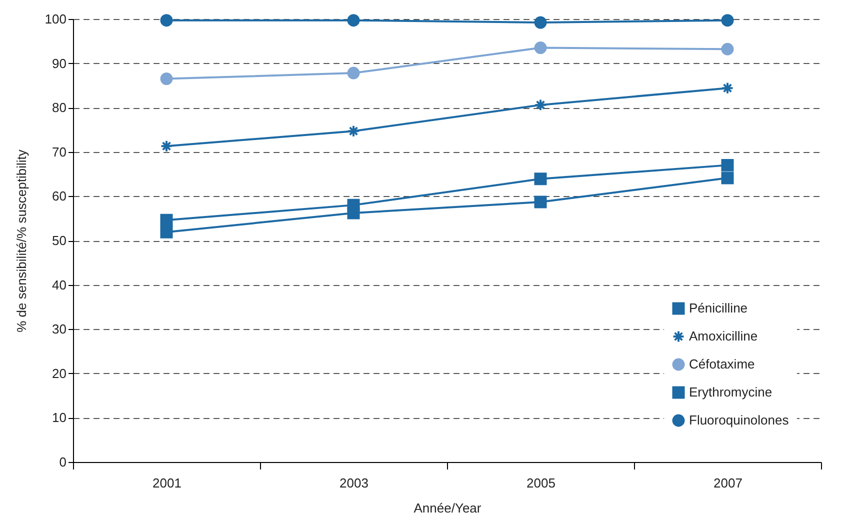  Describe the element at coordinates (541, 483) in the screenshot. I see `x-tick-label: 2005` at that location.